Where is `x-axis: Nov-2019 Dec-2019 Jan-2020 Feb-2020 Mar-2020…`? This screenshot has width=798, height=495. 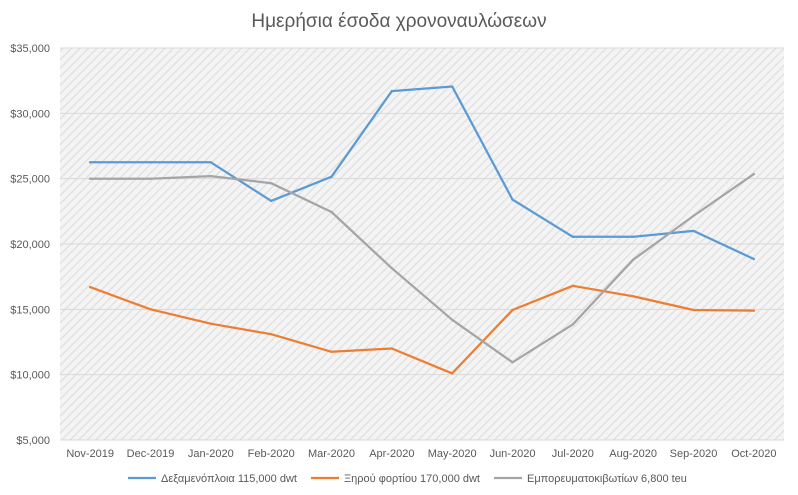
x-axis: Nov-2019 Dec-2019 Jan-2020 Feb-2020 Mar-2020… is located at coordinates (421, 454).